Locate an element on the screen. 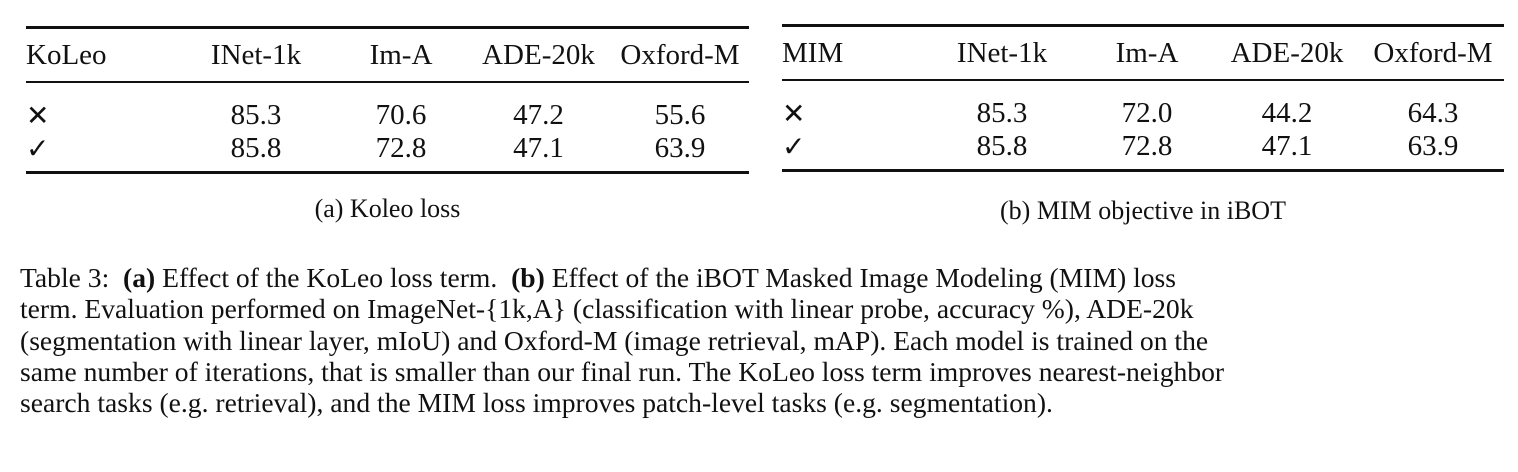  table-row: ✕ 85.3 70.6 47.2 55.6 is located at coordinates (387, 107).